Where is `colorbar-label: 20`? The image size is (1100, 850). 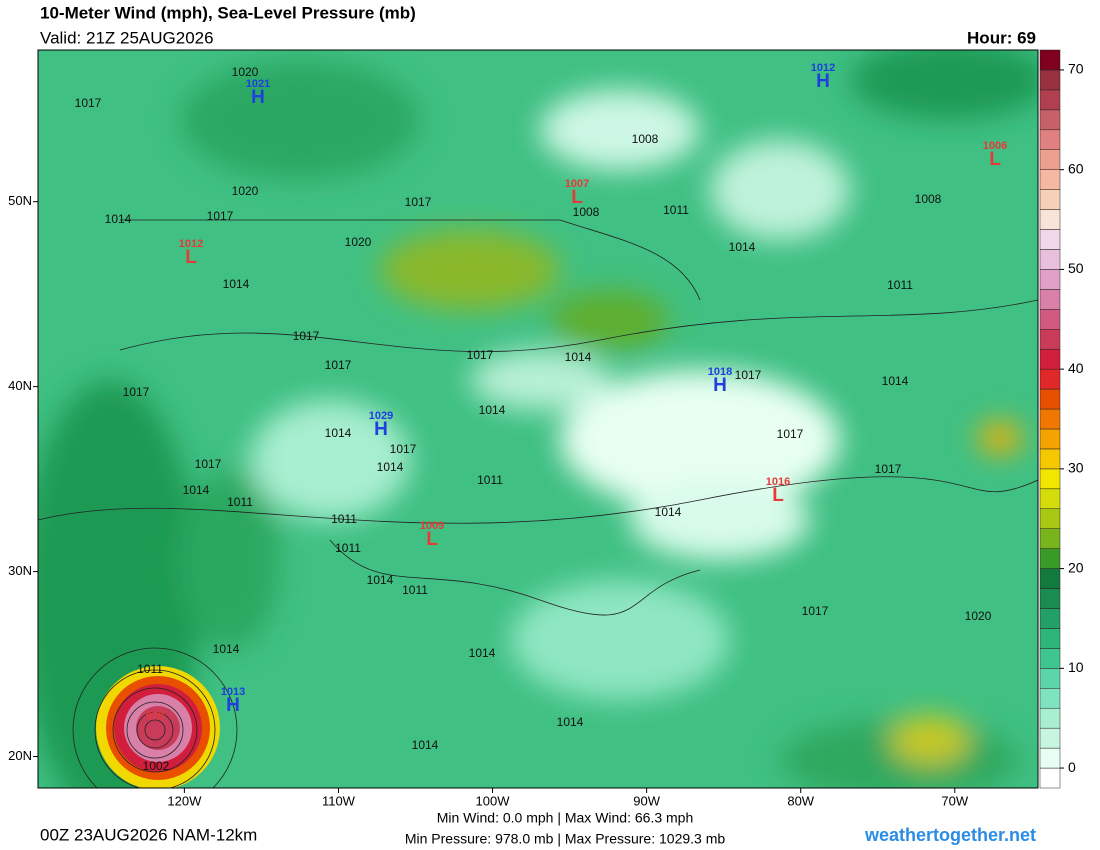
colorbar-label: 20 is located at coordinates (1076, 567).